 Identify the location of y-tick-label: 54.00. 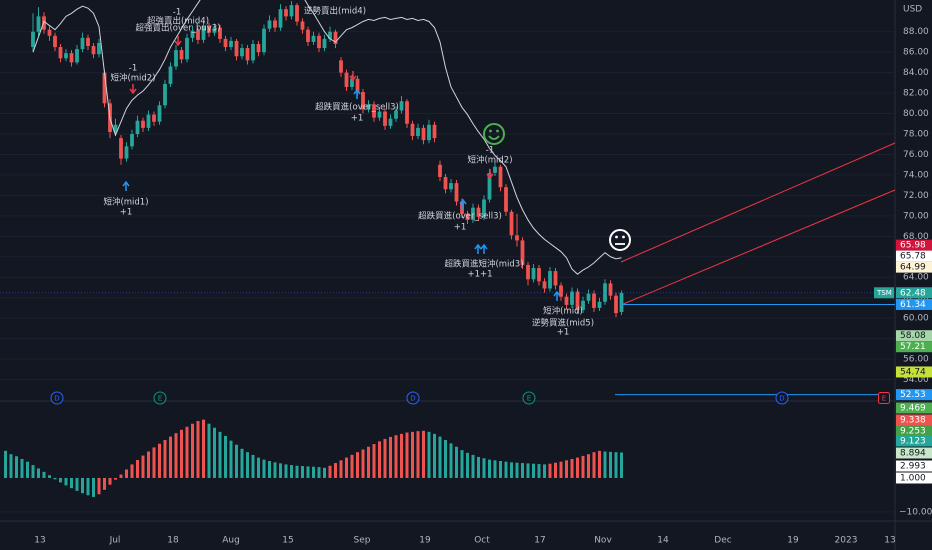
(916, 380).